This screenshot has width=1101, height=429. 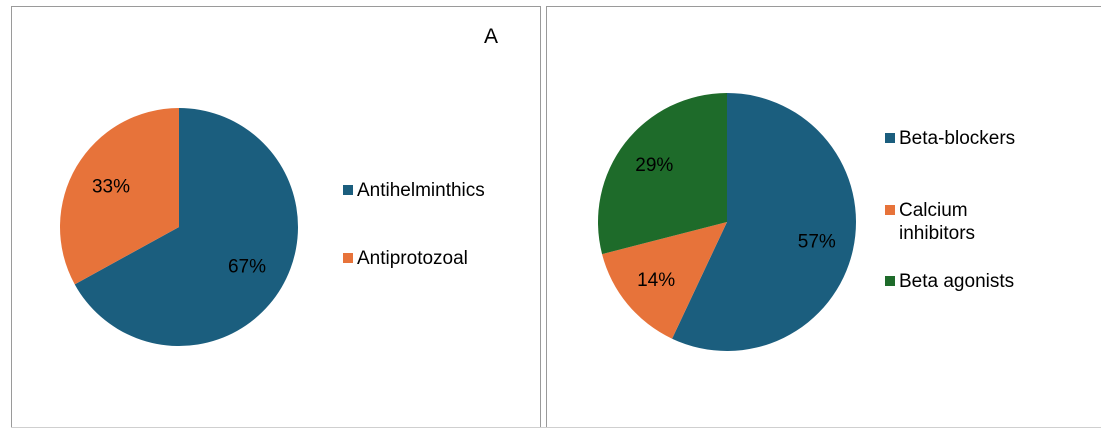 I want to click on legend-item-antiprotozoal: Antiprotozoal, so click(x=405, y=258).